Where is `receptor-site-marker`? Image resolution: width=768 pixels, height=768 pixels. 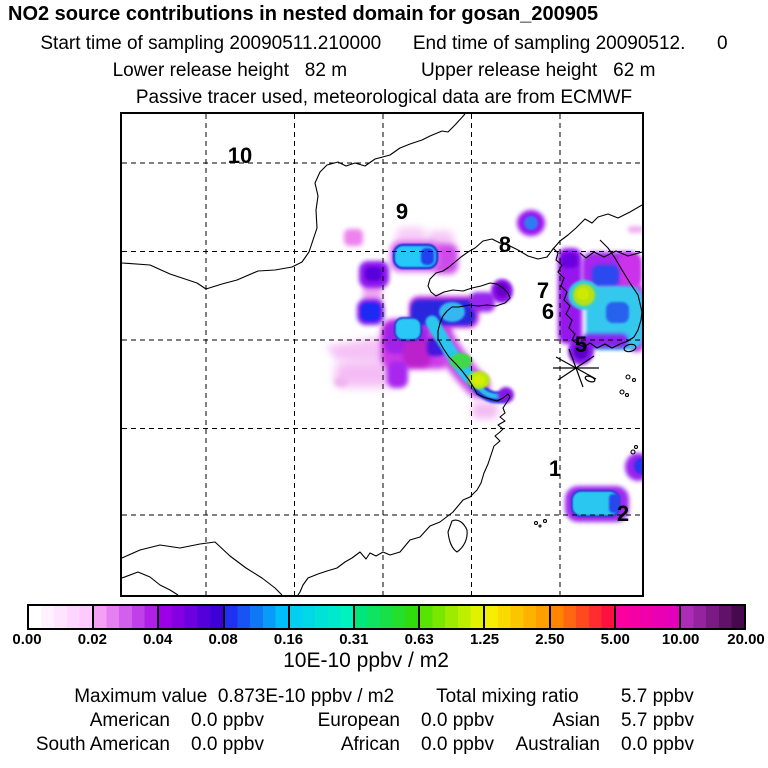 receptor-site-marker is located at coordinates (576, 368).